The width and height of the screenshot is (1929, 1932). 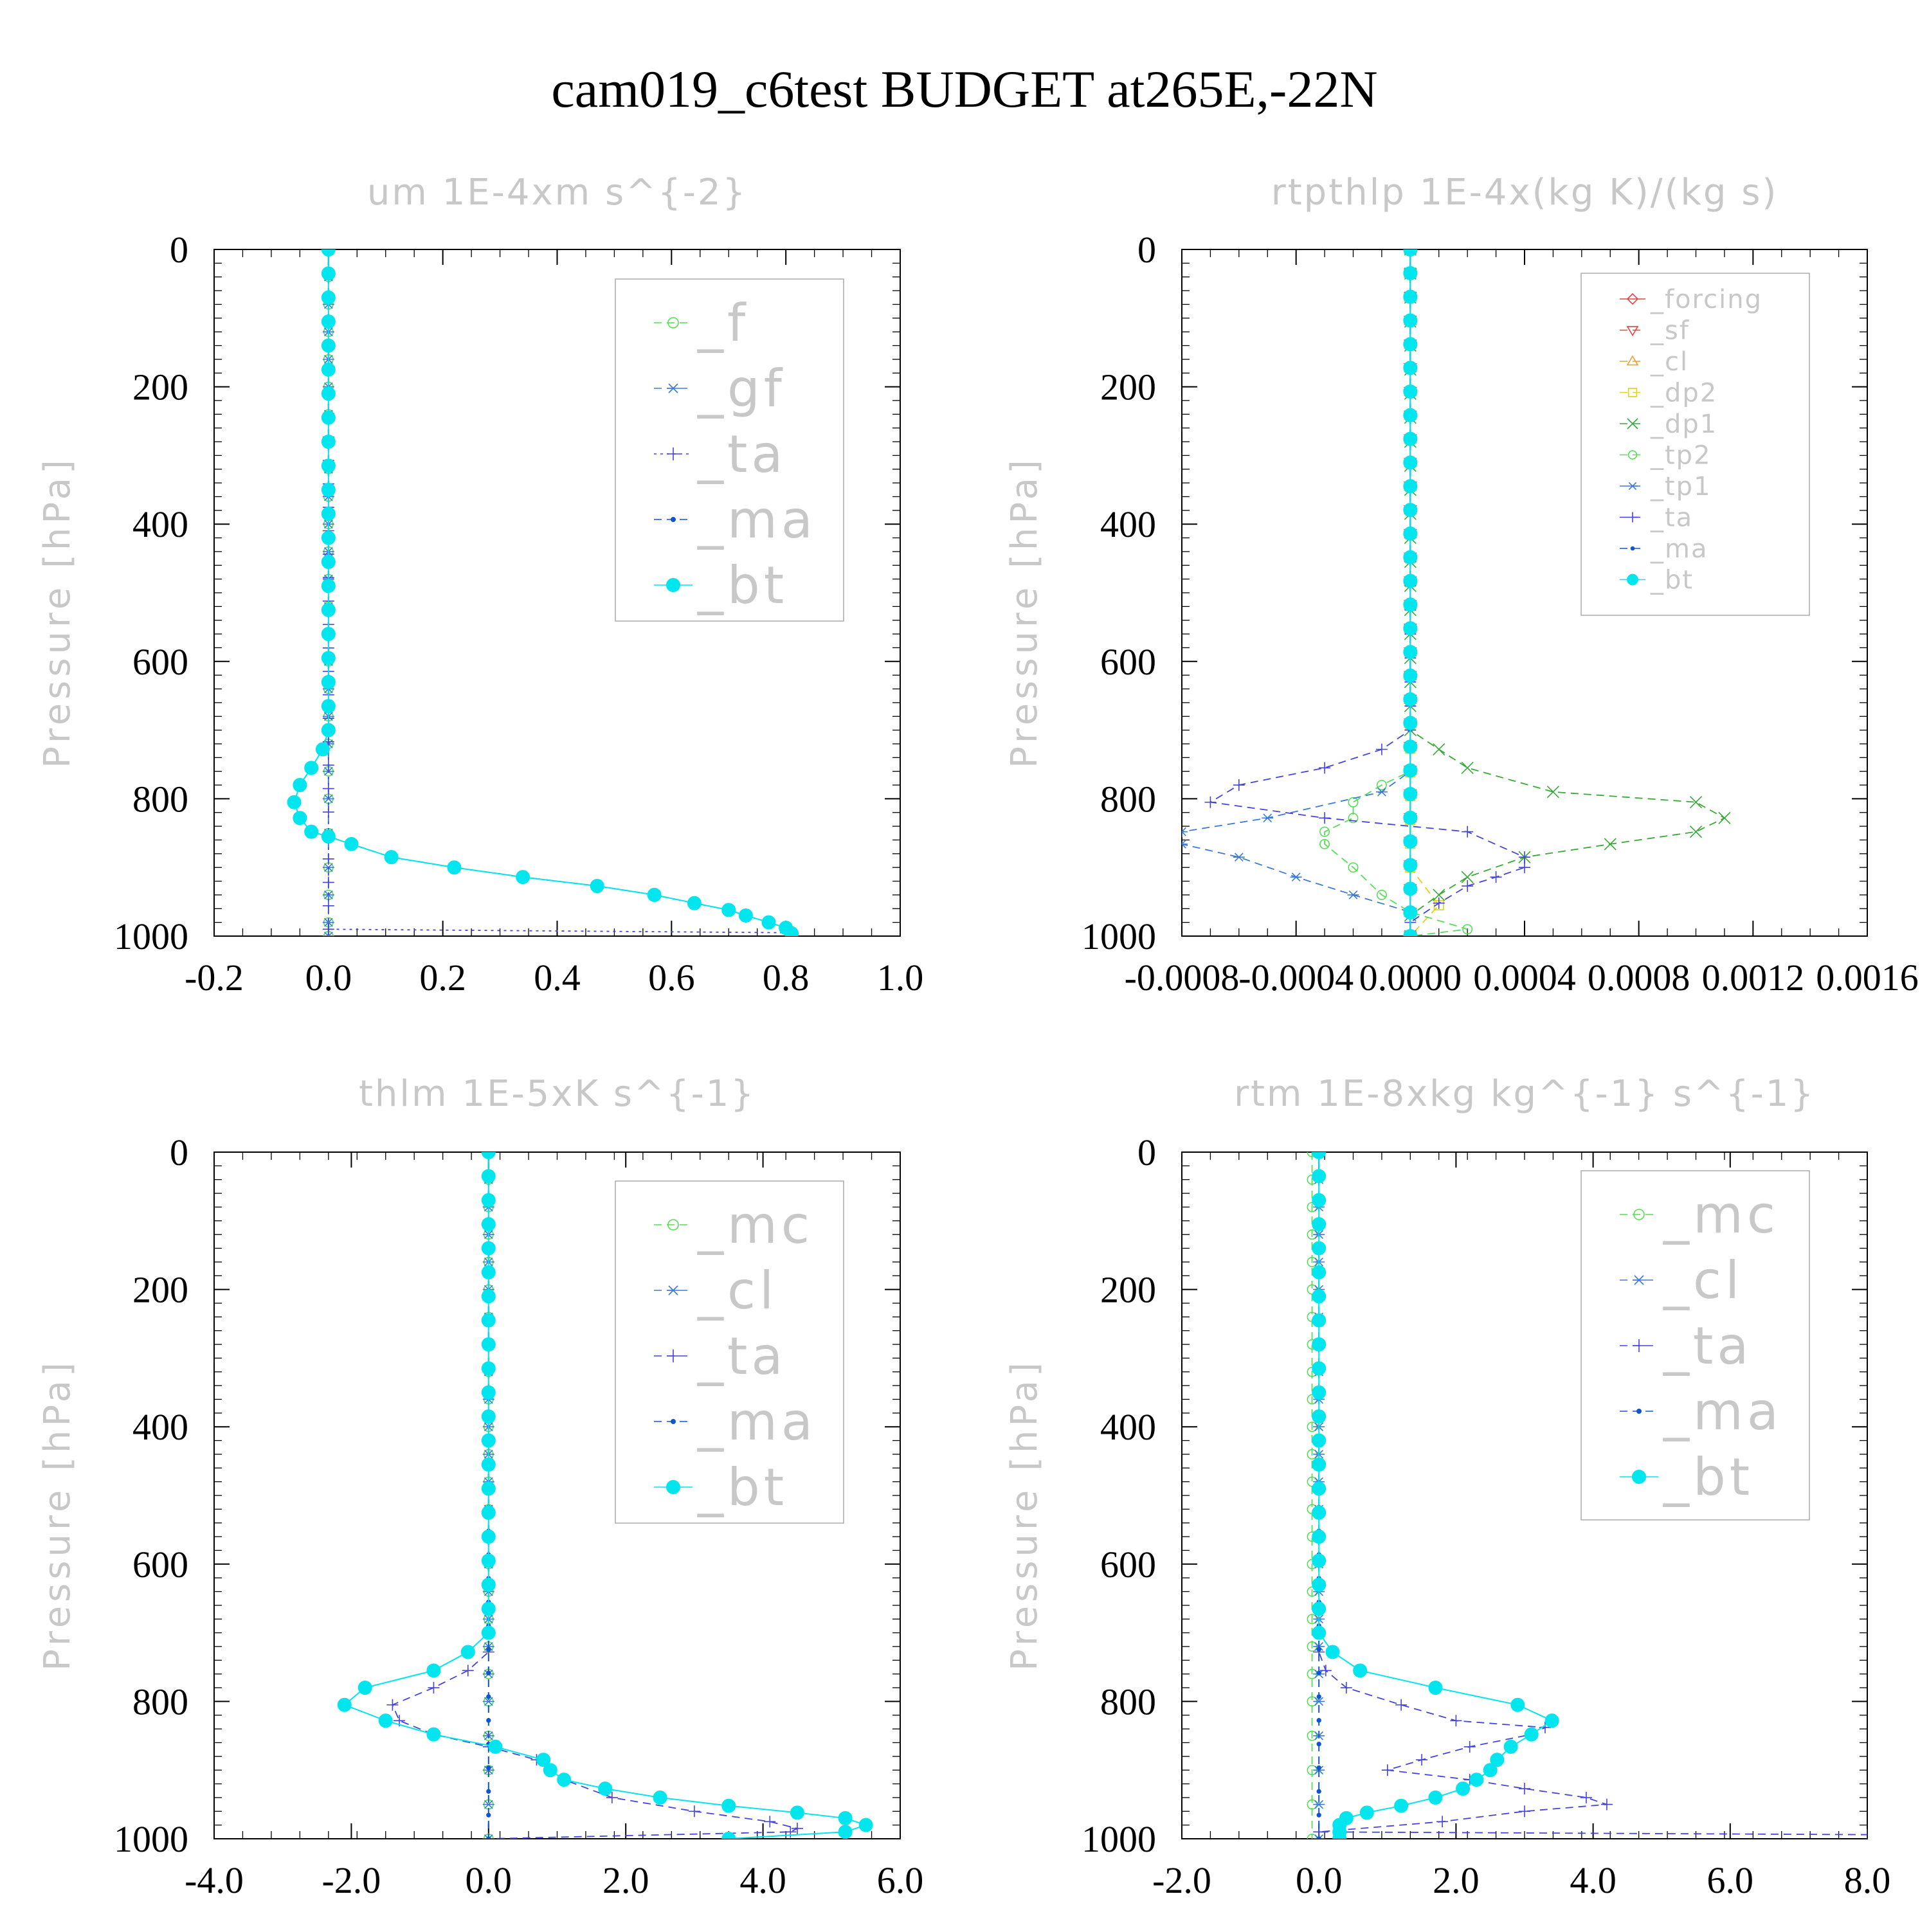 What do you see at coordinates (1695, 444) in the screenshot?
I see `legend: _forcing_sf_cl_dp2_dp1_tp2_tp1_ta_ma_bt` at bounding box center [1695, 444].